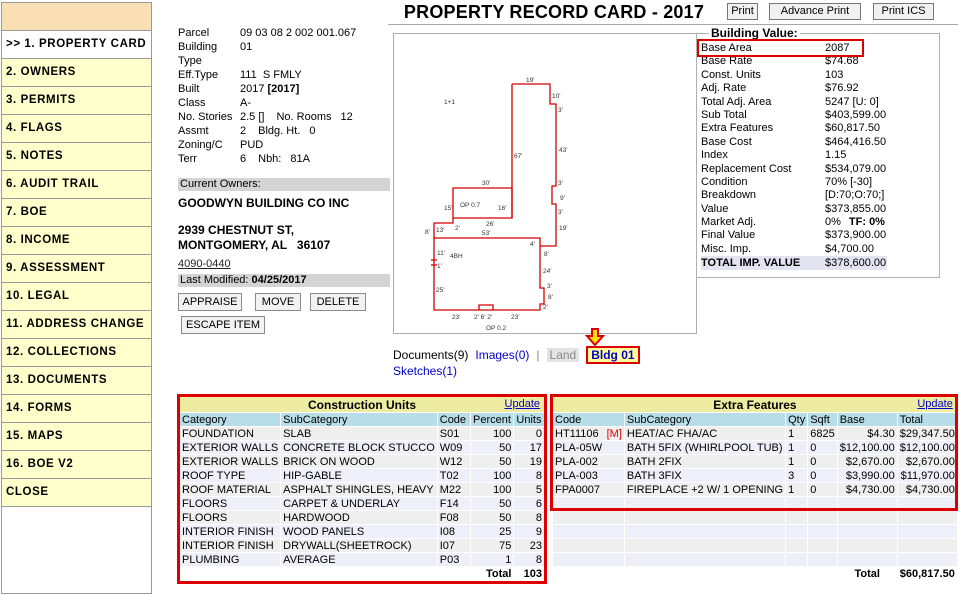 This screenshot has width=960, height=594. What do you see at coordinates (797, 559) in the screenshot?
I see `extra-feature-qty` at bounding box center [797, 559].